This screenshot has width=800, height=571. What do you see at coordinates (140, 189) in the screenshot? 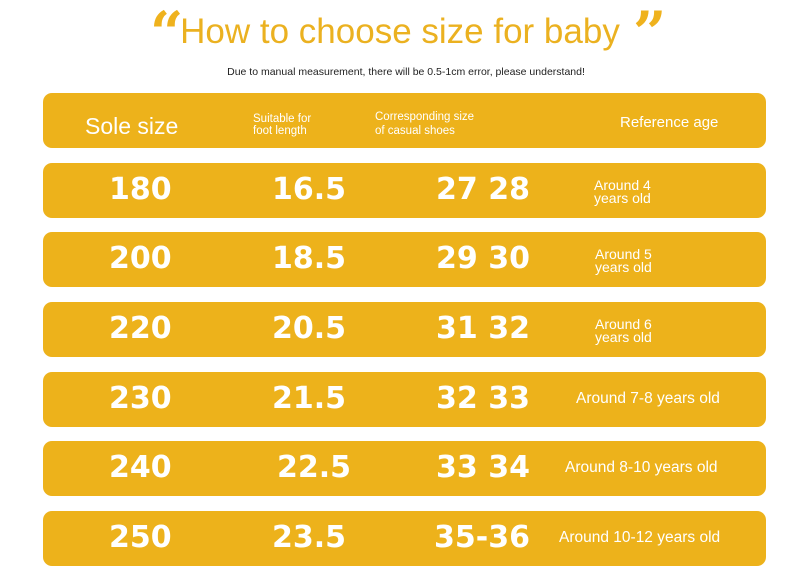
I see `sole-size-cell: 180` at bounding box center [140, 189].